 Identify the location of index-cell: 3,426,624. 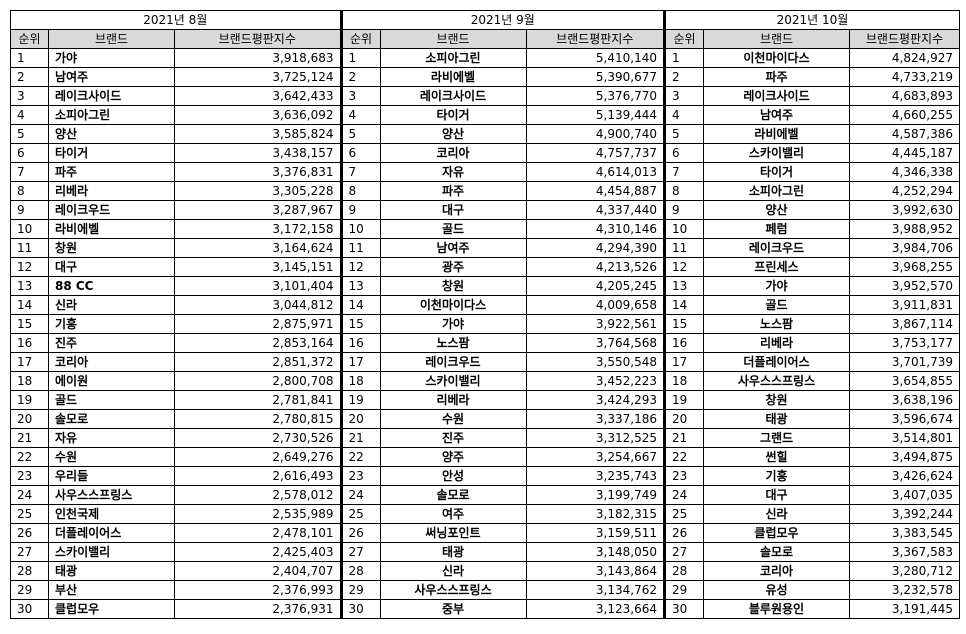
(904, 476).